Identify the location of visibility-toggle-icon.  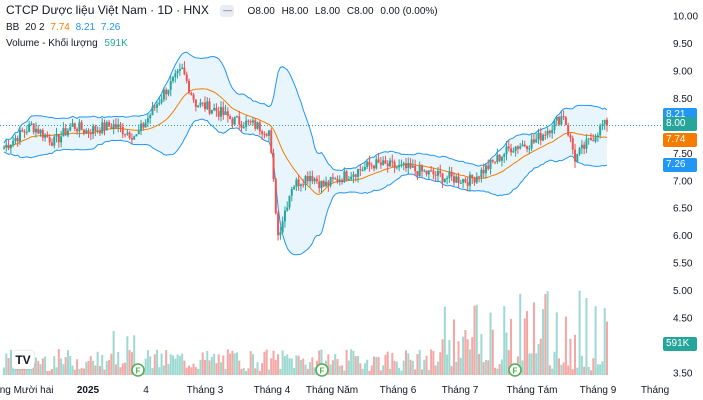
(227, 10).